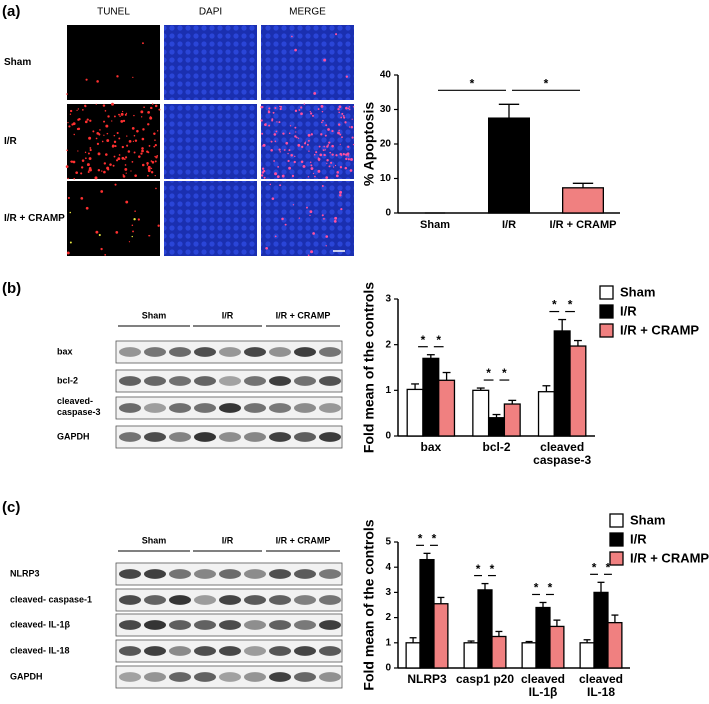 The image size is (709, 704). What do you see at coordinates (583, 225) in the screenshot?
I see `x-tick-label: I/R + CRAMP` at bounding box center [583, 225].